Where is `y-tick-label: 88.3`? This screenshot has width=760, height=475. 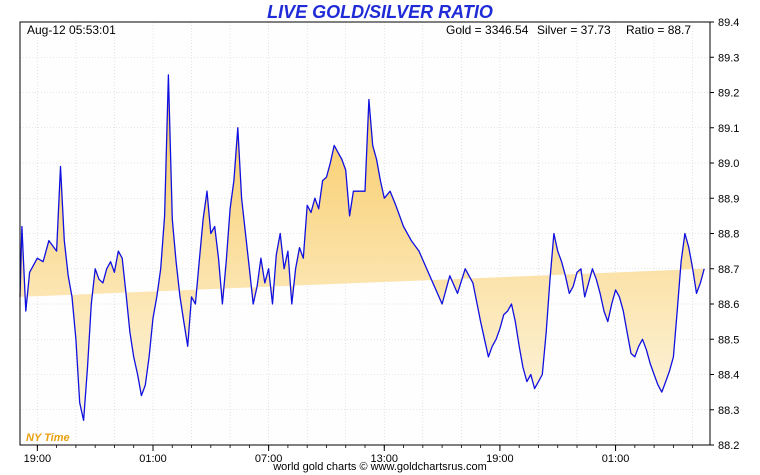 y-tick-label: 88.3 is located at coordinates (728, 411).